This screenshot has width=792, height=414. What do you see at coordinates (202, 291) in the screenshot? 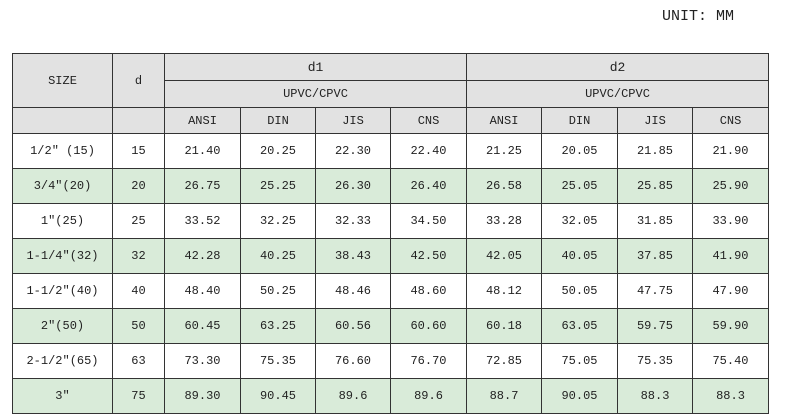
I see `value-cell: 48.40` at bounding box center [202, 291].